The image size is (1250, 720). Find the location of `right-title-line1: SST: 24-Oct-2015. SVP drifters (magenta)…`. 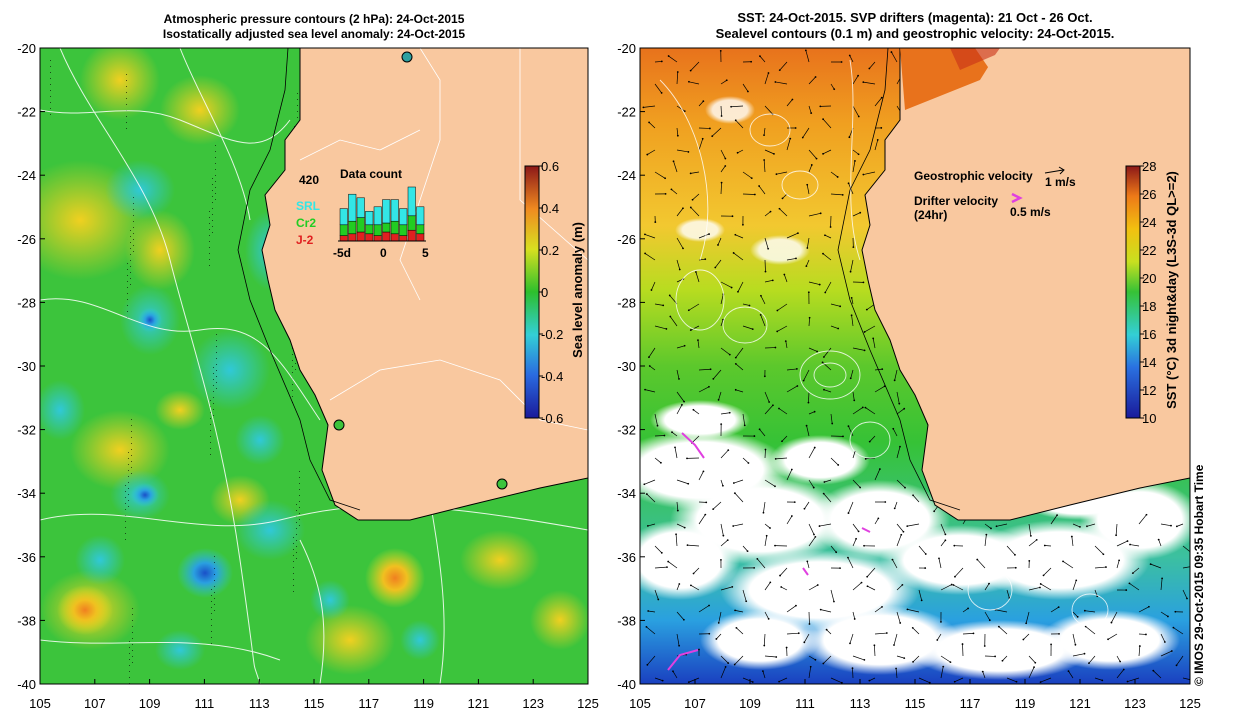

right-title-line1: SST: 24-Oct-2015. SVP drifters (magenta)… is located at coordinates (915, 17).